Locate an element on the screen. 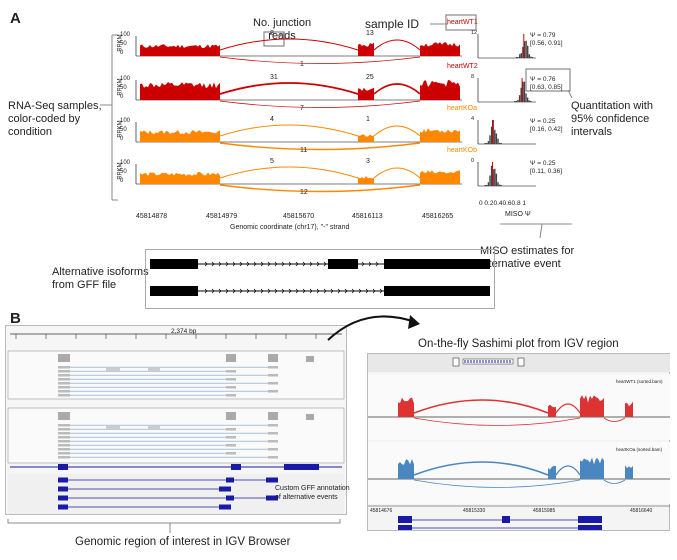 Image resolution: width=677 pixels, height=560 pixels. sample-track-heartKOb is located at coordinates (335, 177).